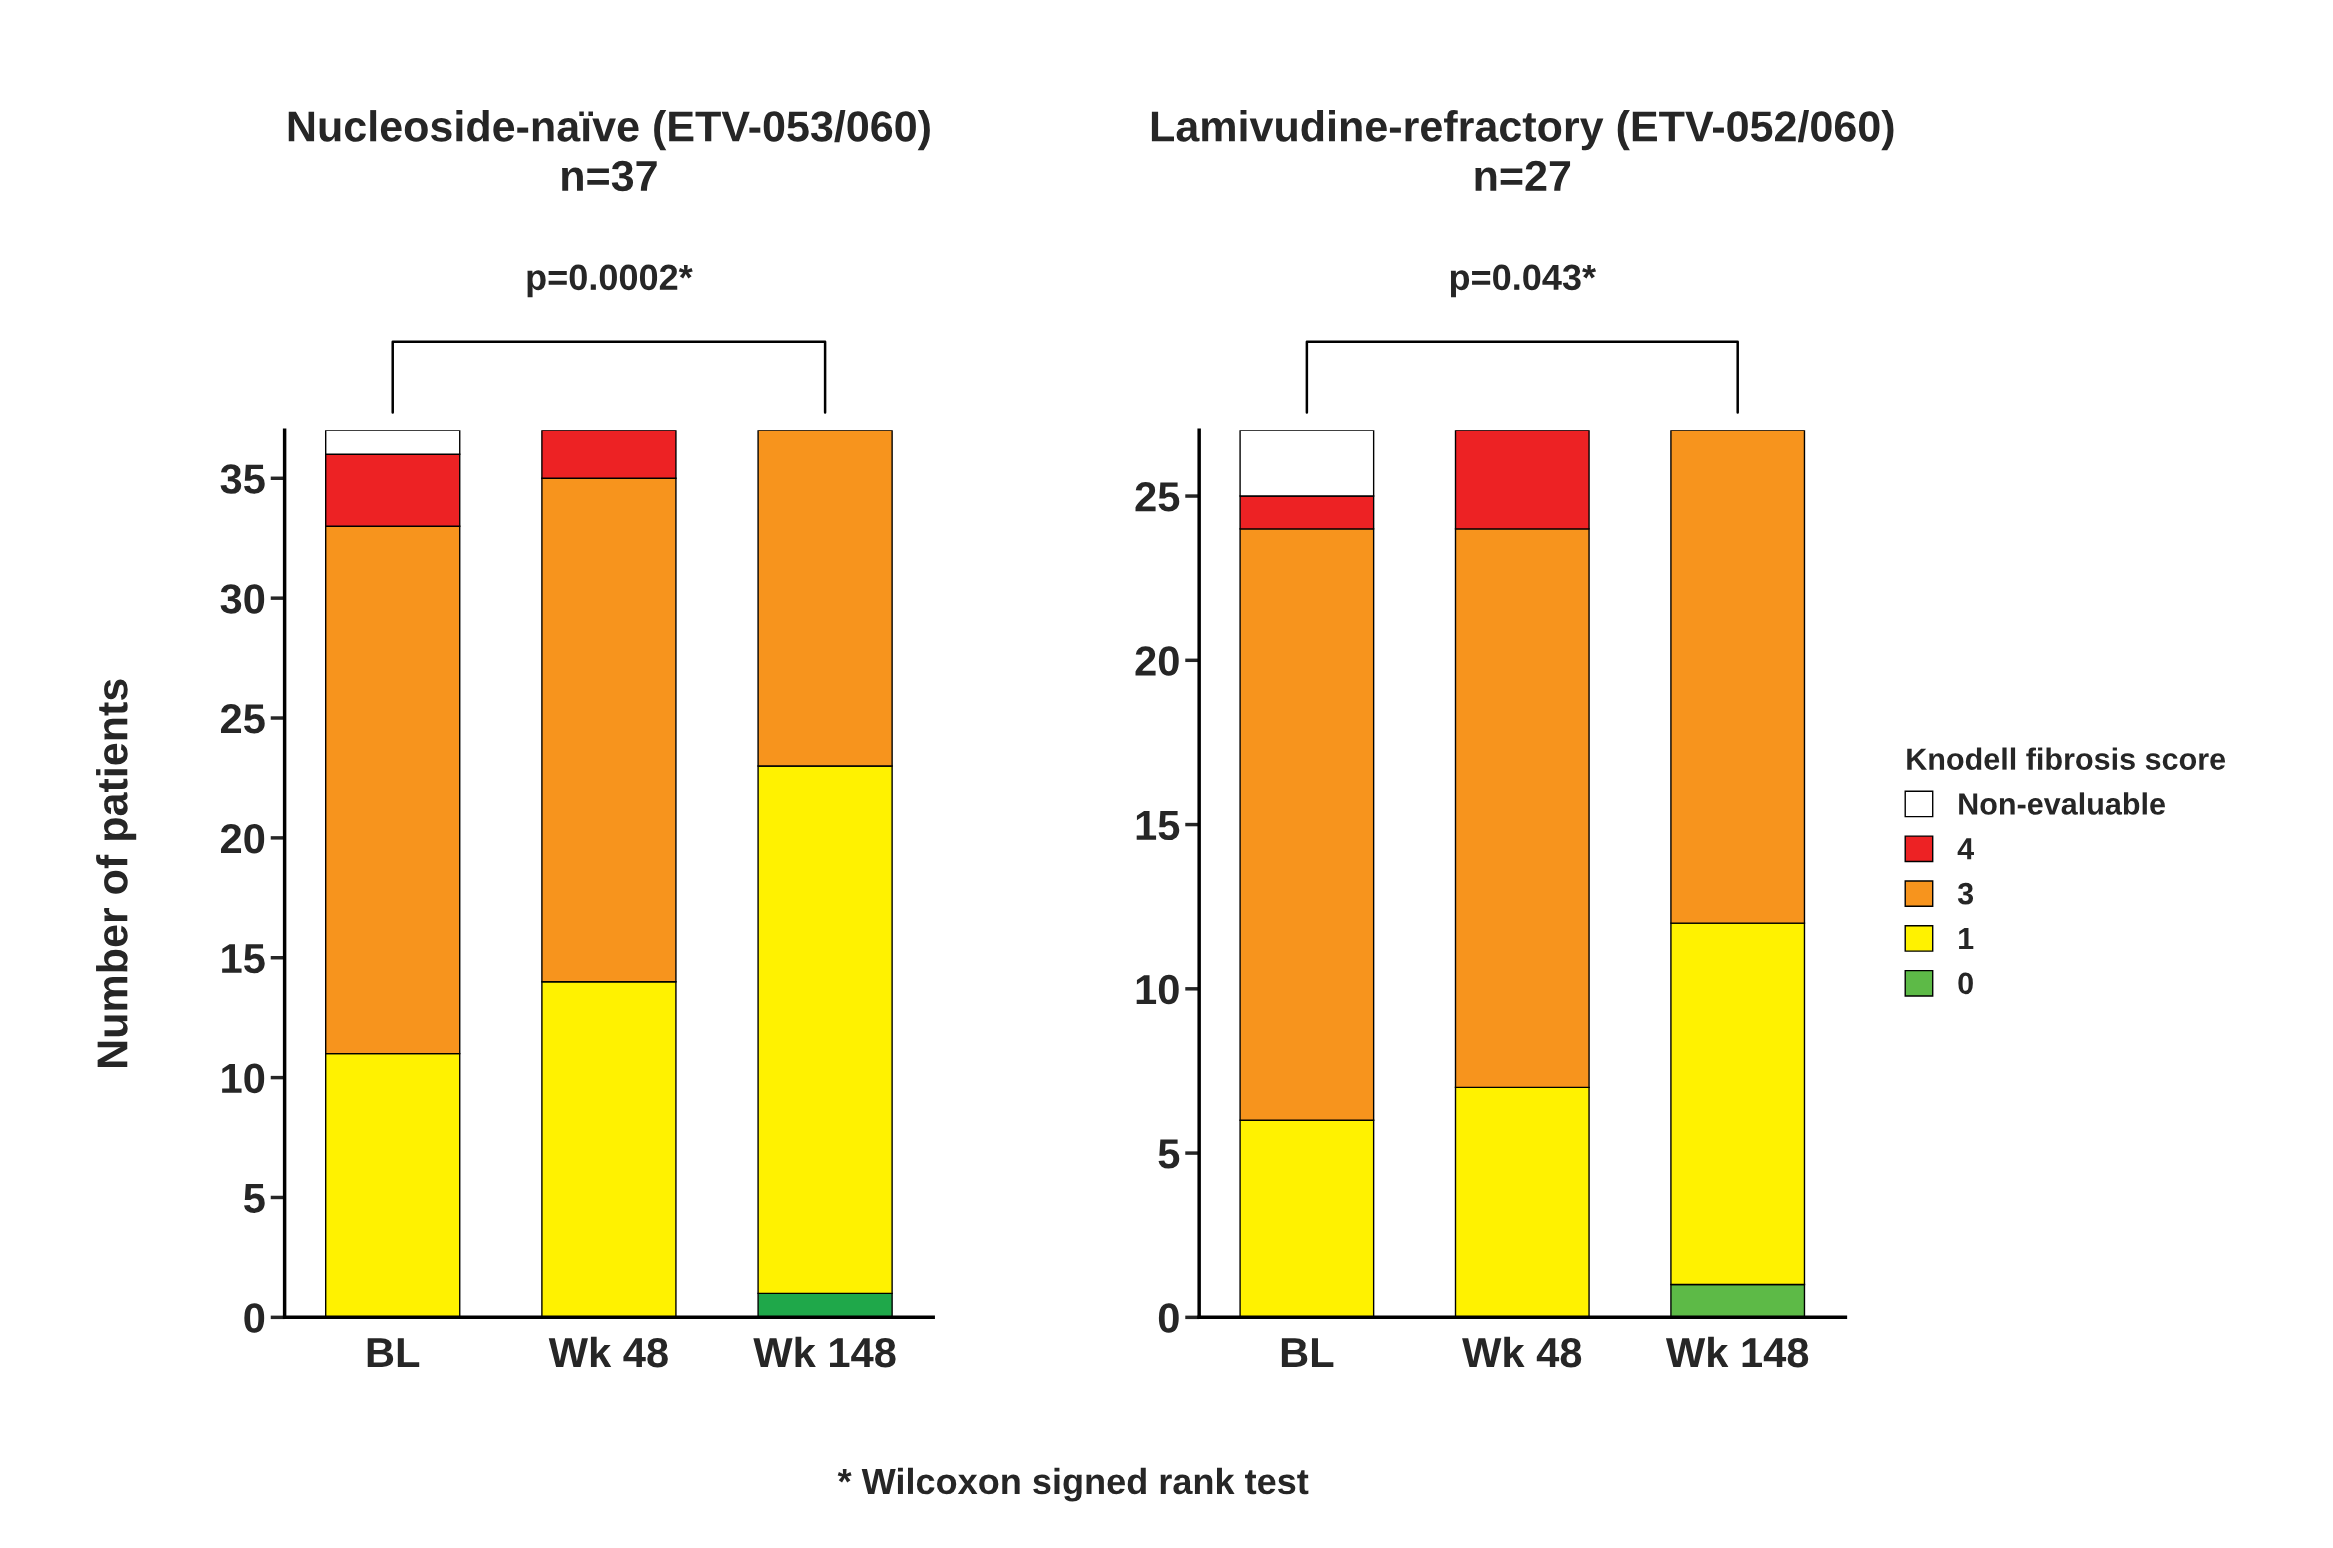 The height and width of the screenshot is (1548, 2333). What do you see at coordinates (1522, 150) in the screenshot?
I see `chart-title: Lamivudine-refractory (ETV-052/060) n=27` at bounding box center [1522, 150].